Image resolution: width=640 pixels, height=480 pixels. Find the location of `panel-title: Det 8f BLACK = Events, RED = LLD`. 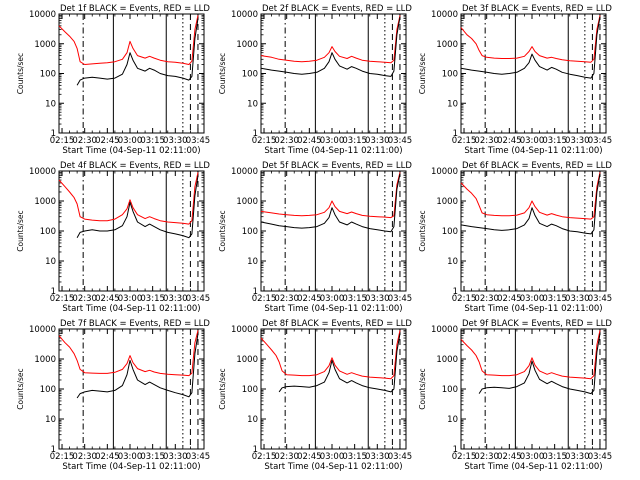

panel-title: Det 8f BLACK = Events, RED = LLD is located at coordinates (337, 324).